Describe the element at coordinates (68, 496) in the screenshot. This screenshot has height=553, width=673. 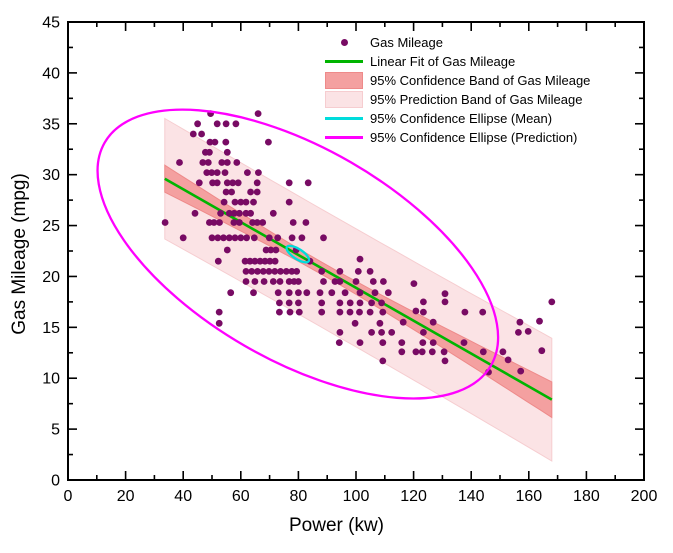
I see `x-tick-label: 0` at that location.